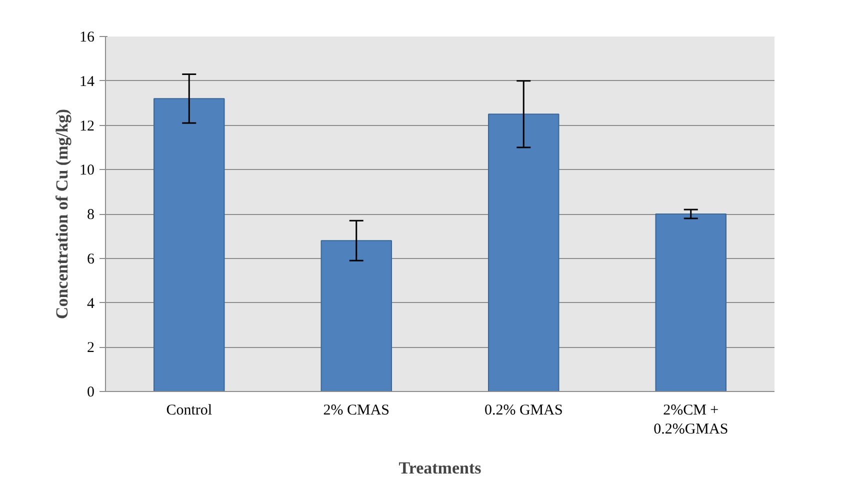  What do you see at coordinates (691, 420) in the screenshot?
I see `x-tick-label: 2%CM + 0.2%GMAS` at bounding box center [691, 420].